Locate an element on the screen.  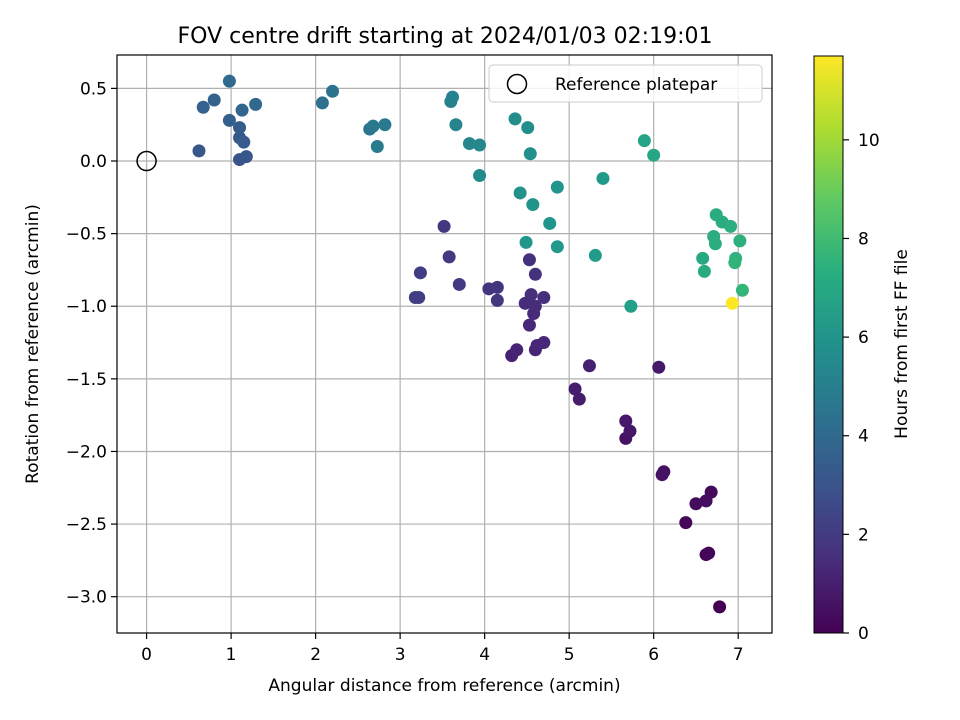
x-tick-label: 7 is located at coordinates (738, 655).